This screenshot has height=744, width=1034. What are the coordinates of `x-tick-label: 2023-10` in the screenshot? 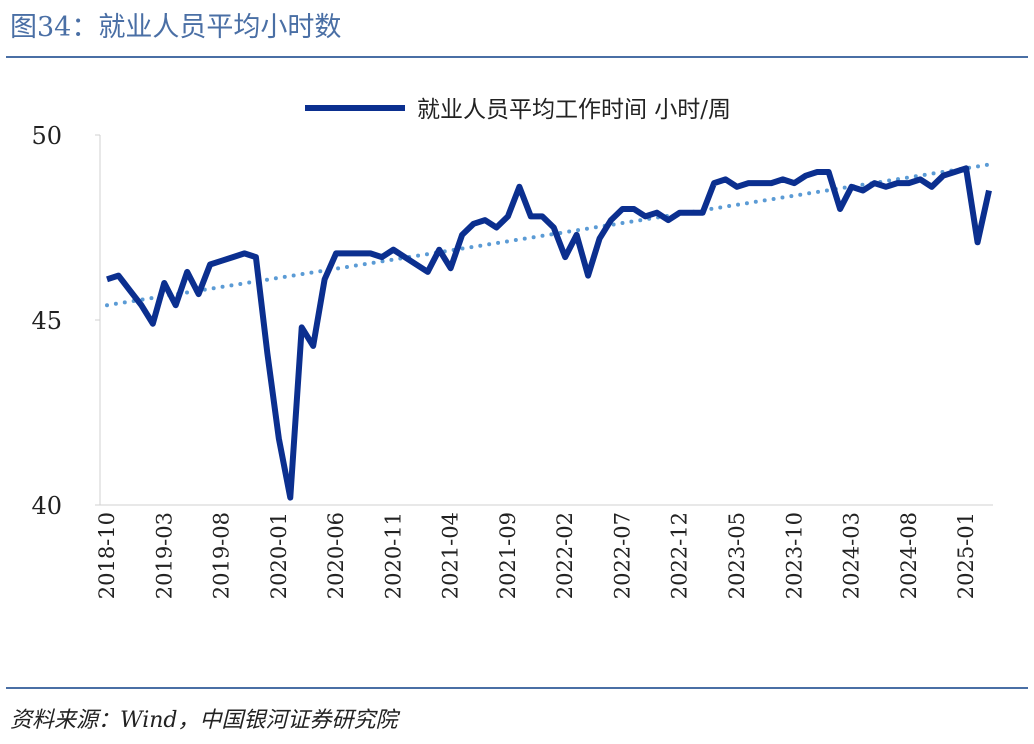 It's located at (794, 555).